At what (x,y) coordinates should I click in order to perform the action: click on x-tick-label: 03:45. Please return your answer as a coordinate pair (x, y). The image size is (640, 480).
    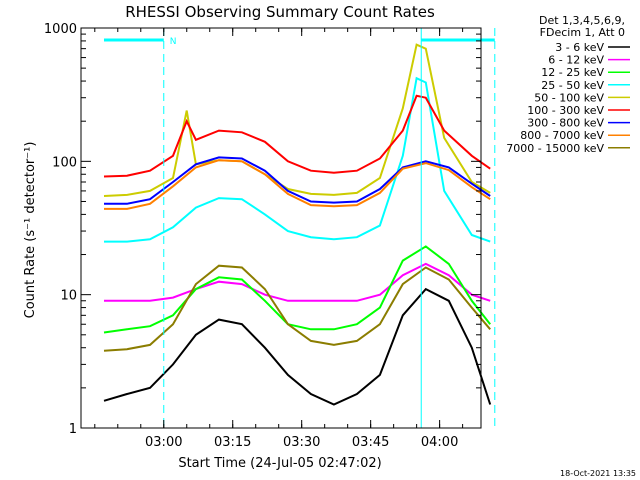
    Looking at the image, I should click on (370, 442).